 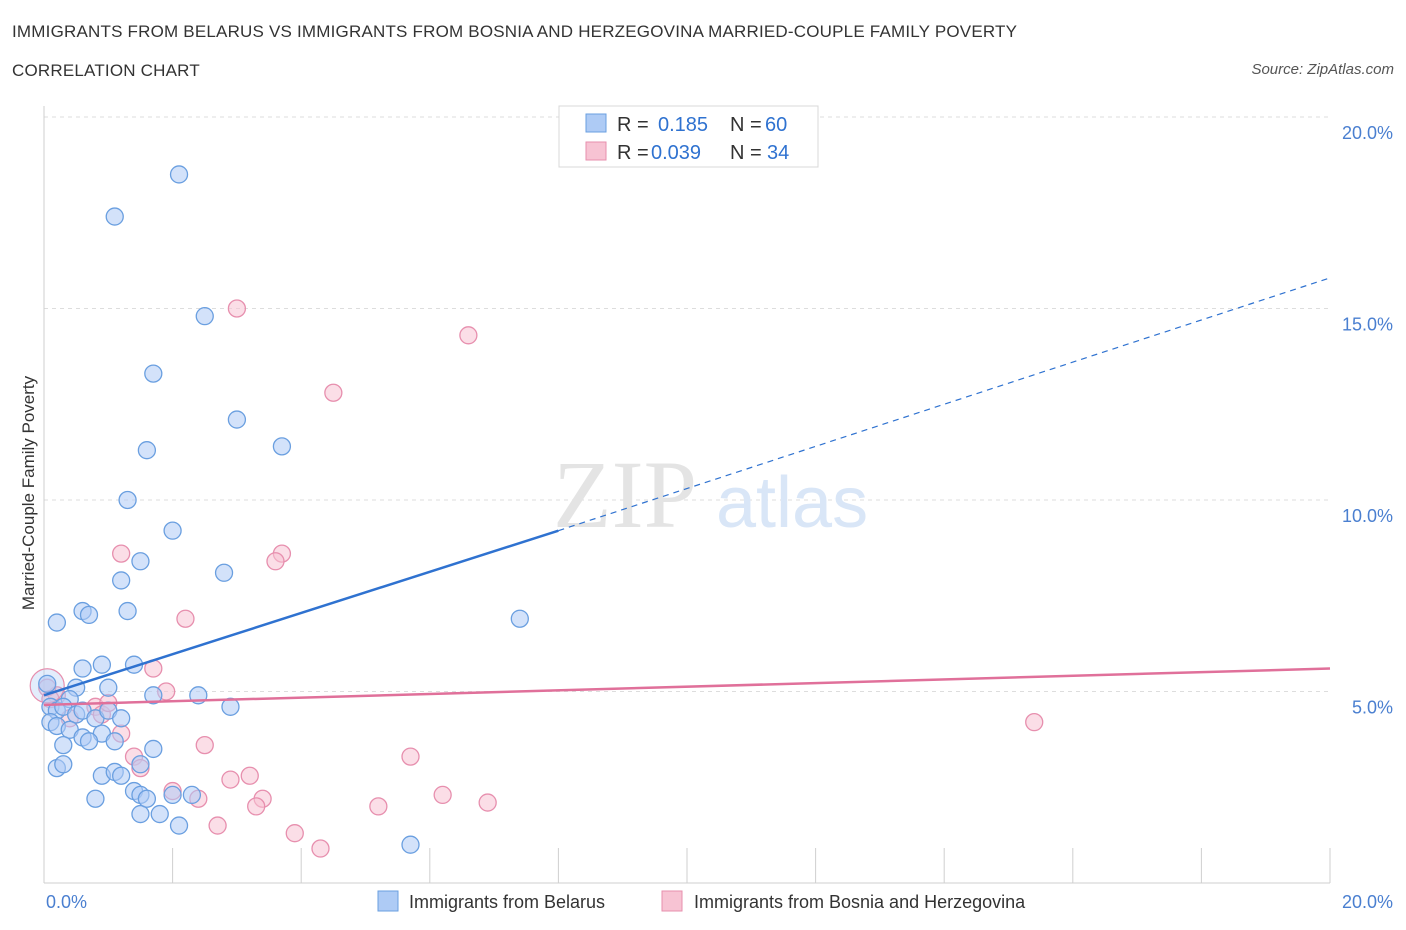 What do you see at coordinates (1367, 516) in the screenshot?
I see `y-tick-label: 10.0%` at bounding box center [1367, 516].